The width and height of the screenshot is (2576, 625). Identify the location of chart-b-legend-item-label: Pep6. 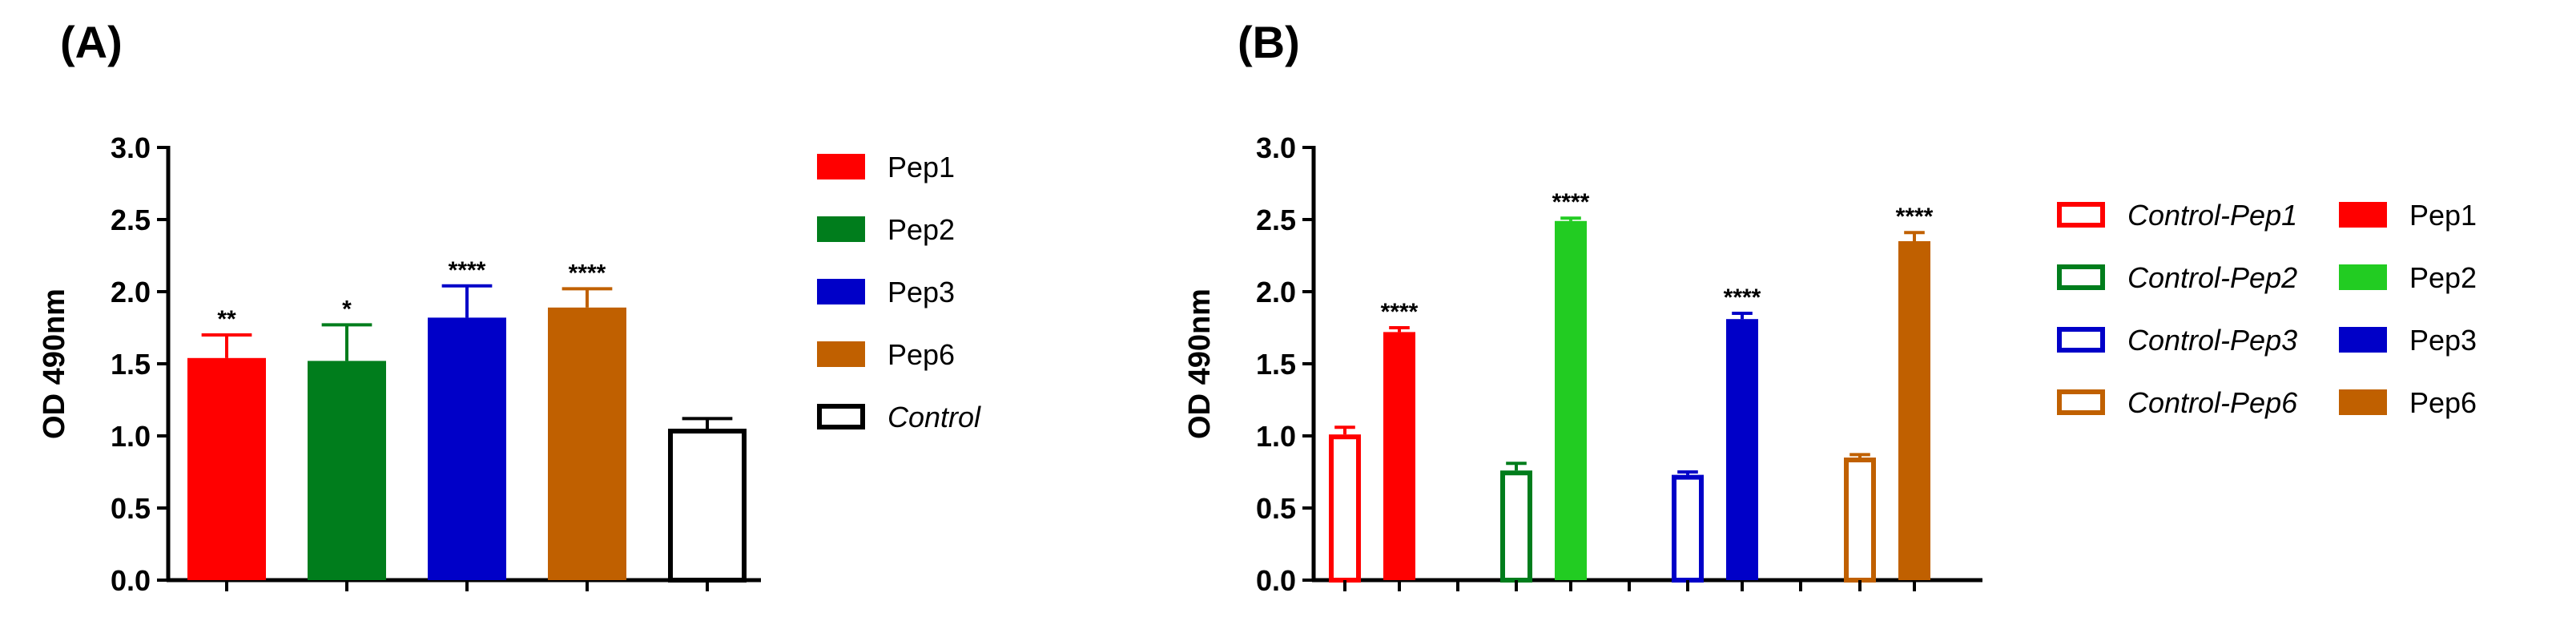
(2443, 402).